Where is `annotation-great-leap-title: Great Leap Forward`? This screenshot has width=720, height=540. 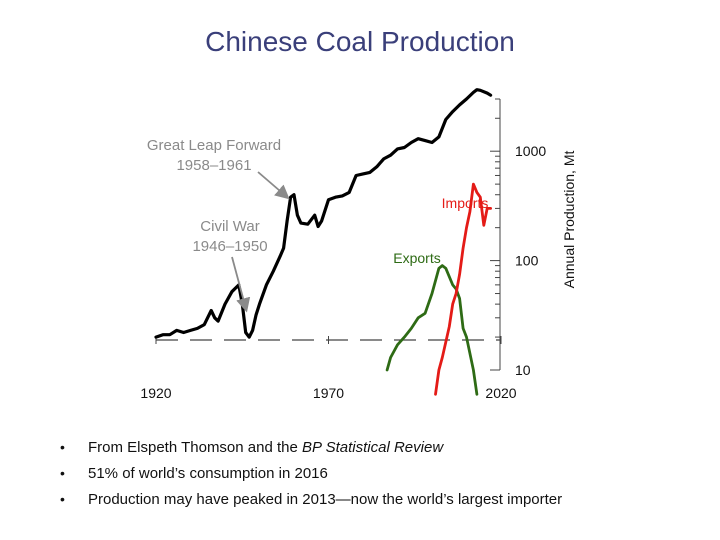
annotation-great-leap-title: Great Leap Forward is located at coordinates (214, 145).